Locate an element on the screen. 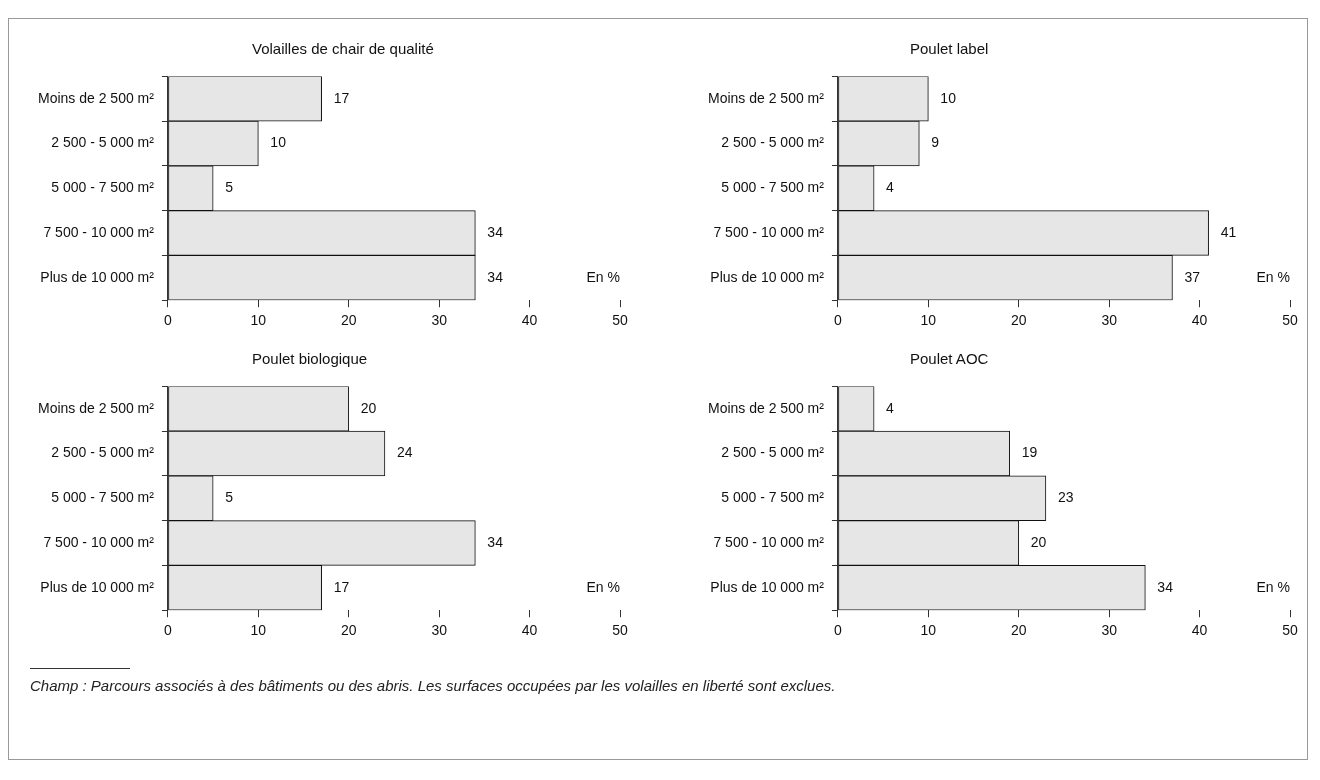  chart-title: Poulet label is located at coordinates (949, 48).